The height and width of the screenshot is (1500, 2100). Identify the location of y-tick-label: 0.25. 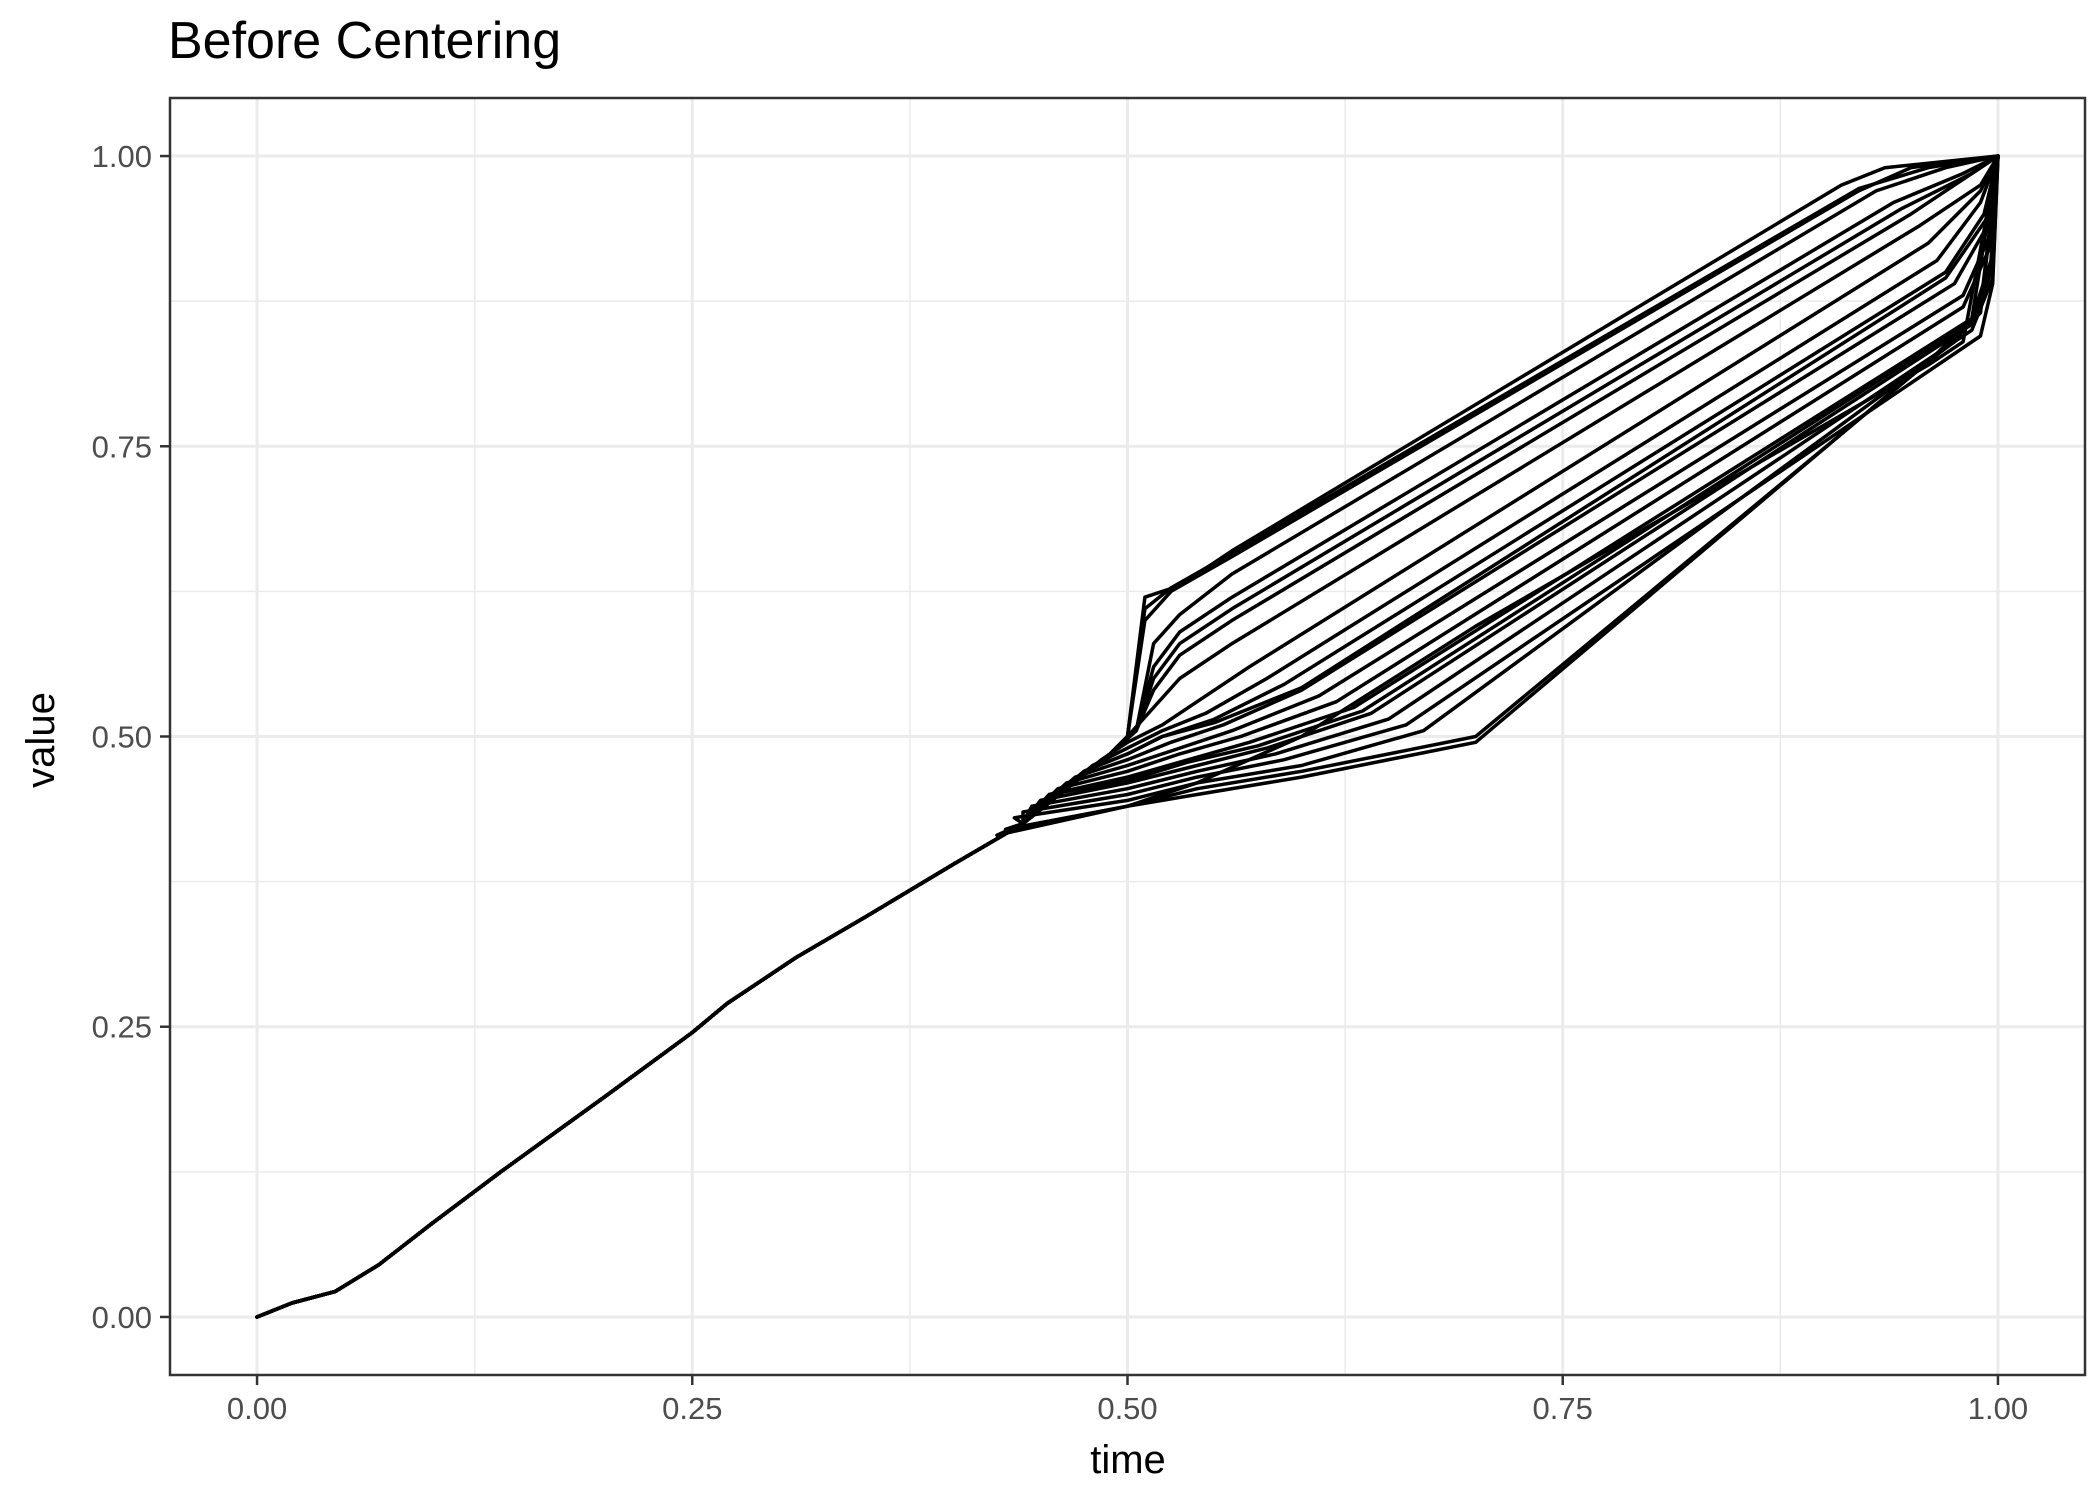
(122, 1027).